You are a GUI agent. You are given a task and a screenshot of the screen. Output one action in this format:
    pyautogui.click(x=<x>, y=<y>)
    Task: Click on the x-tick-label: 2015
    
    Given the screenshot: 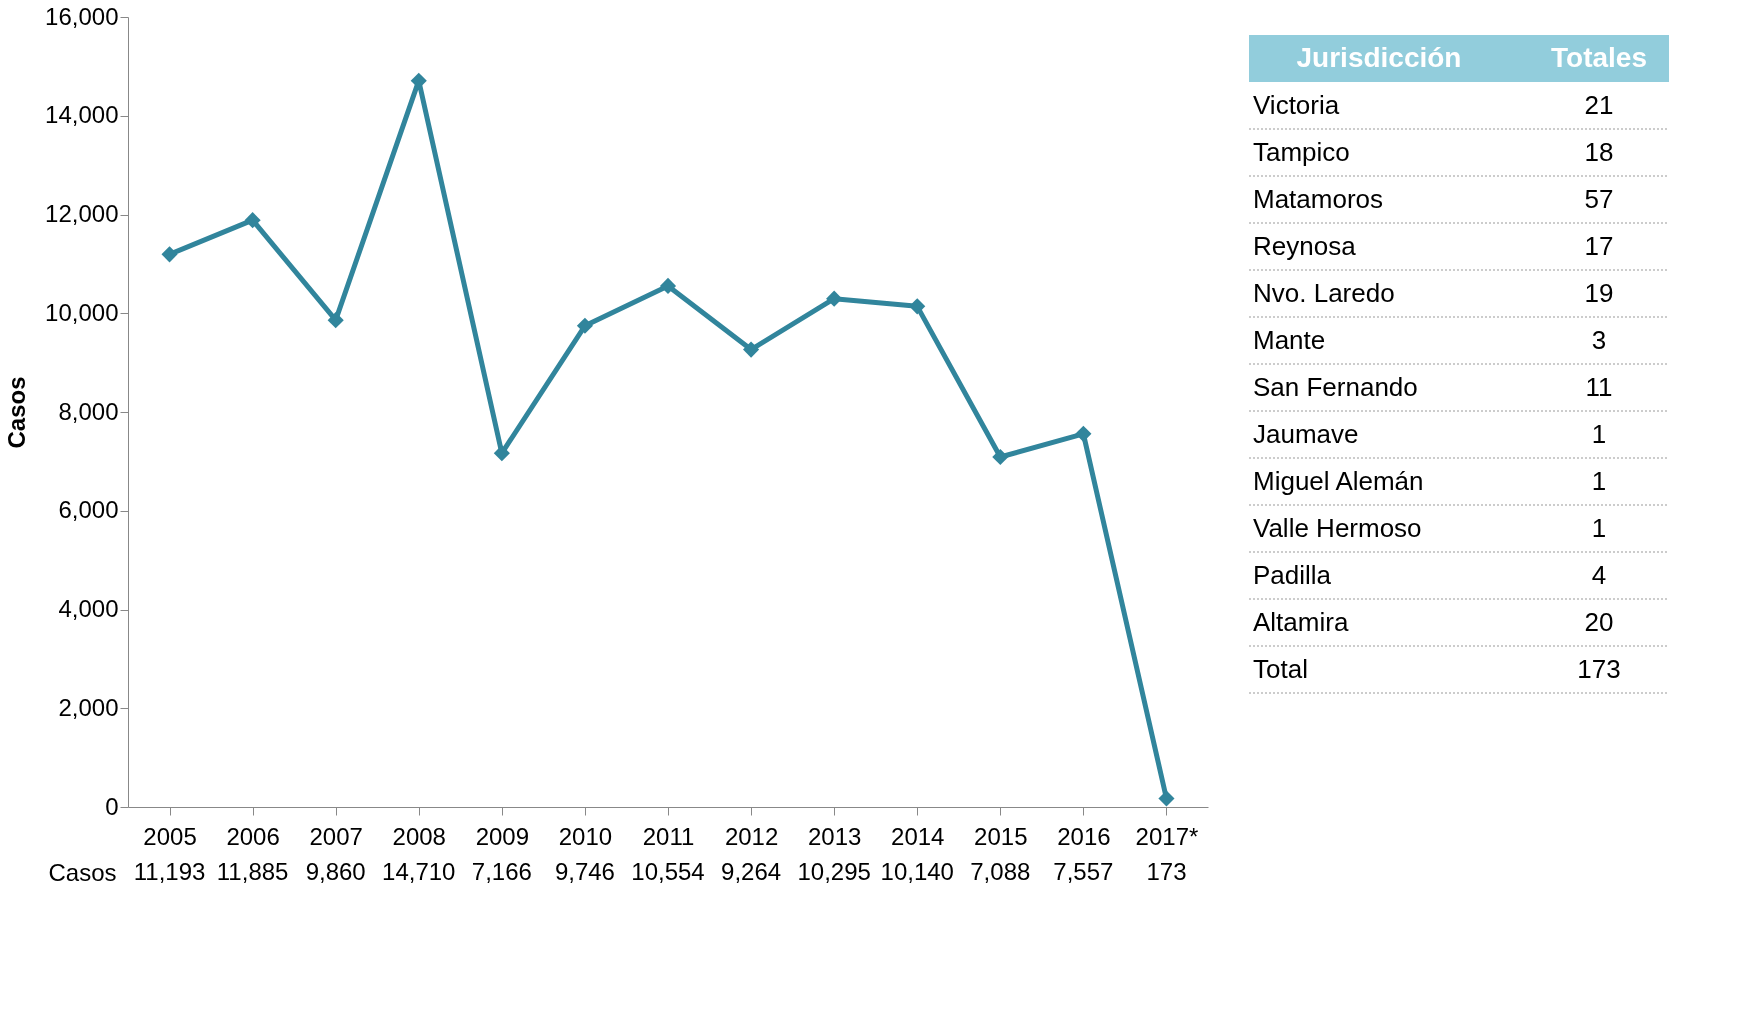 What is the action you would take?
    pyautogui.click(x=1001, y=836)
    